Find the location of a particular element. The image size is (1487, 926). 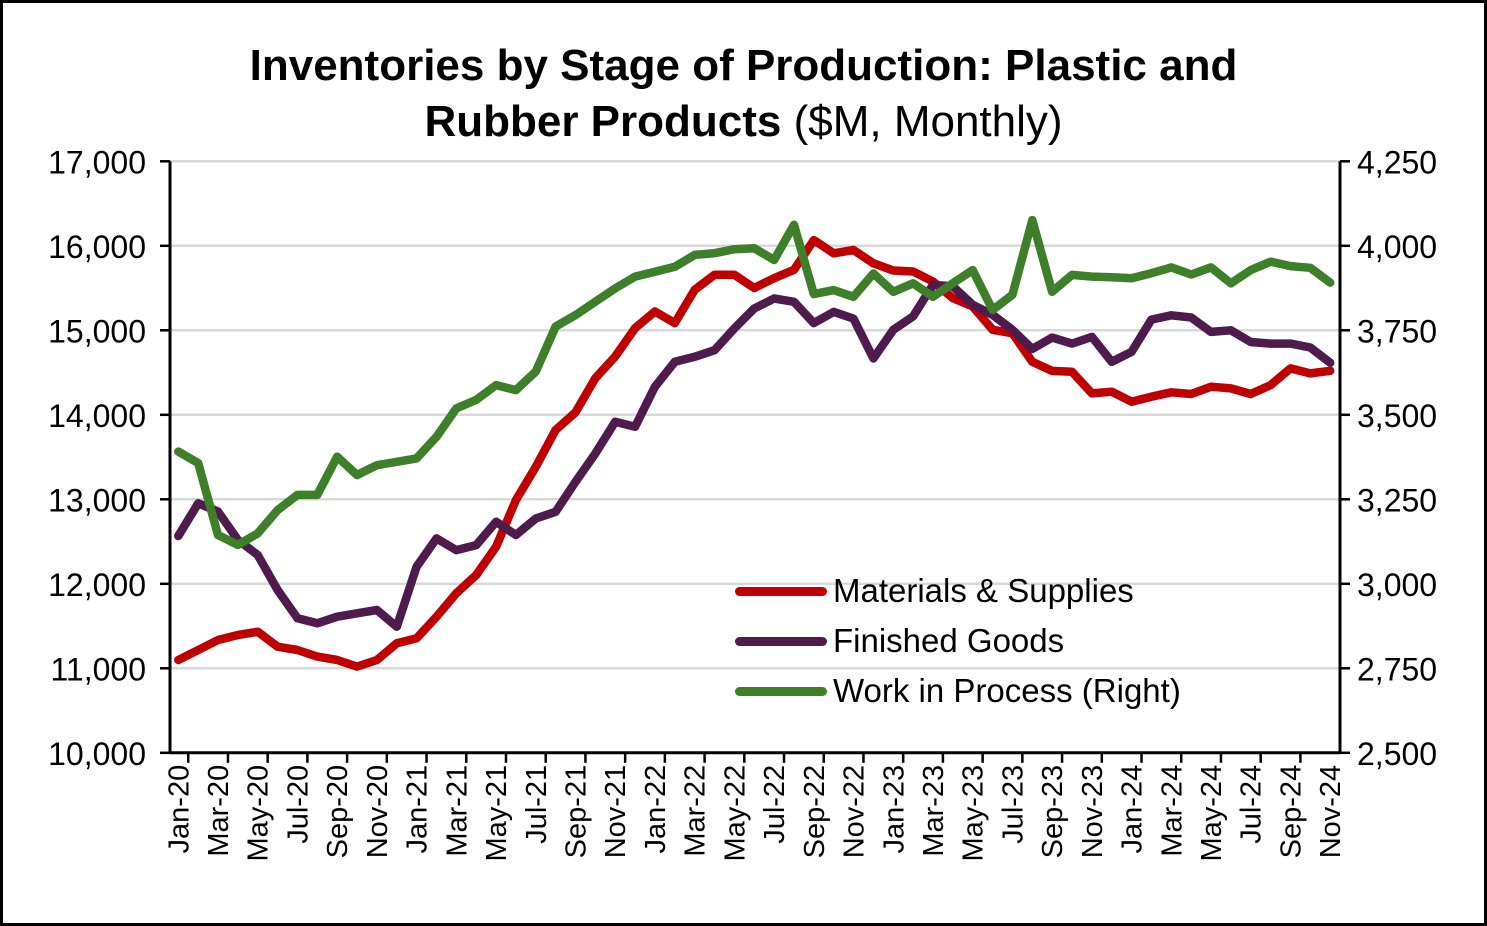

right-y-tick-label: 2,750 is located at coordinates (1397, 669).